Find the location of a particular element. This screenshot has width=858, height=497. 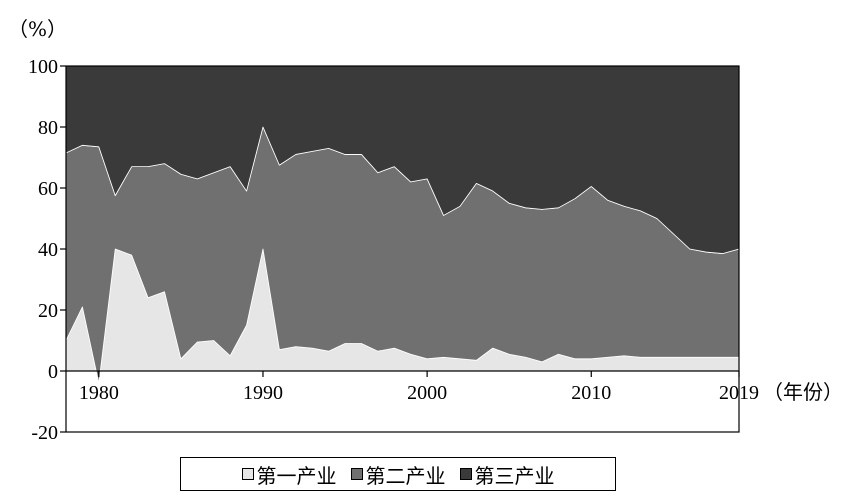

y-tick-label: -20 is located at coordinates (44, 433).